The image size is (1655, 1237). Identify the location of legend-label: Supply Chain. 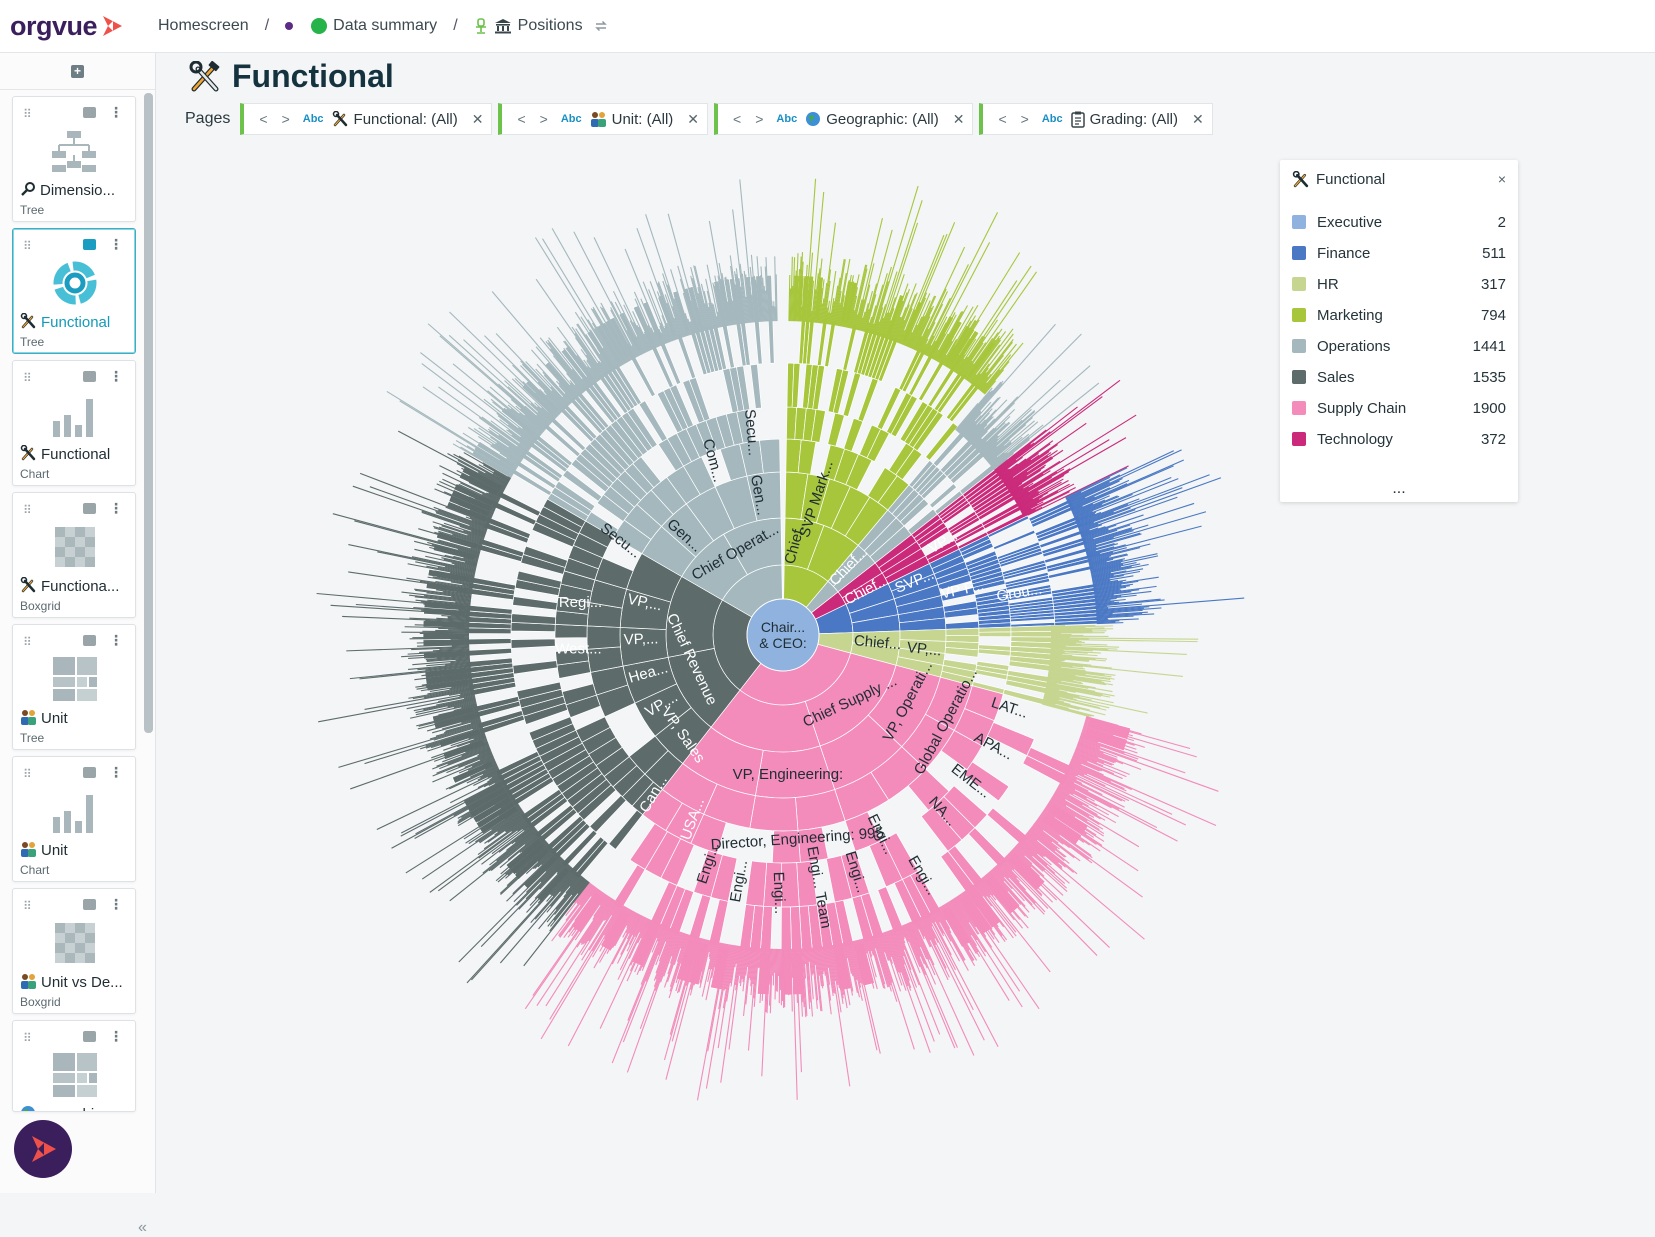
(1361, 408).